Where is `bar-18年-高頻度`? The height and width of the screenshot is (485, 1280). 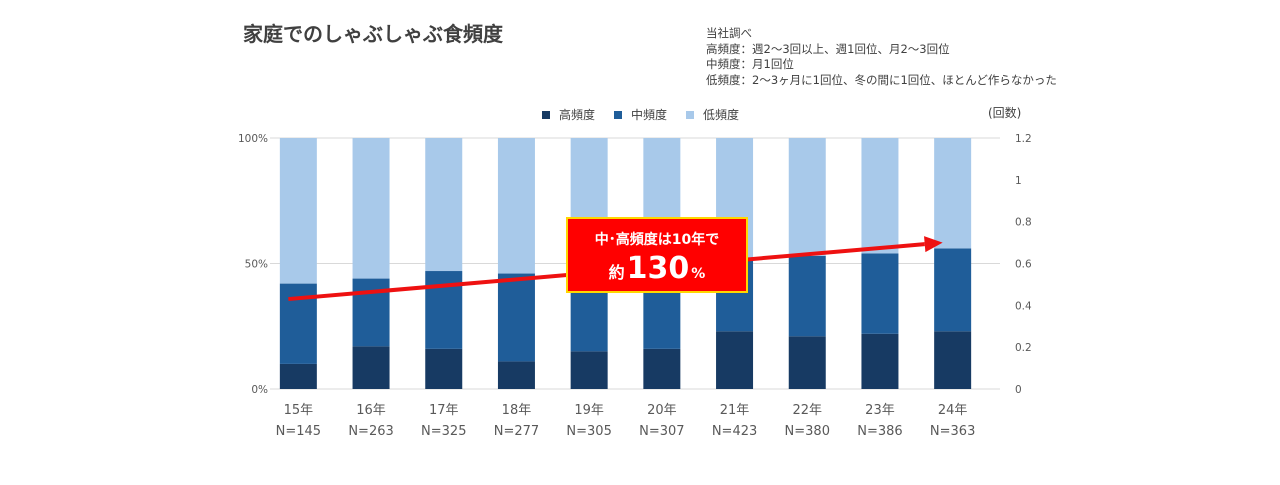
bar-18年-高頻度 is located at coordinates (516, 375).